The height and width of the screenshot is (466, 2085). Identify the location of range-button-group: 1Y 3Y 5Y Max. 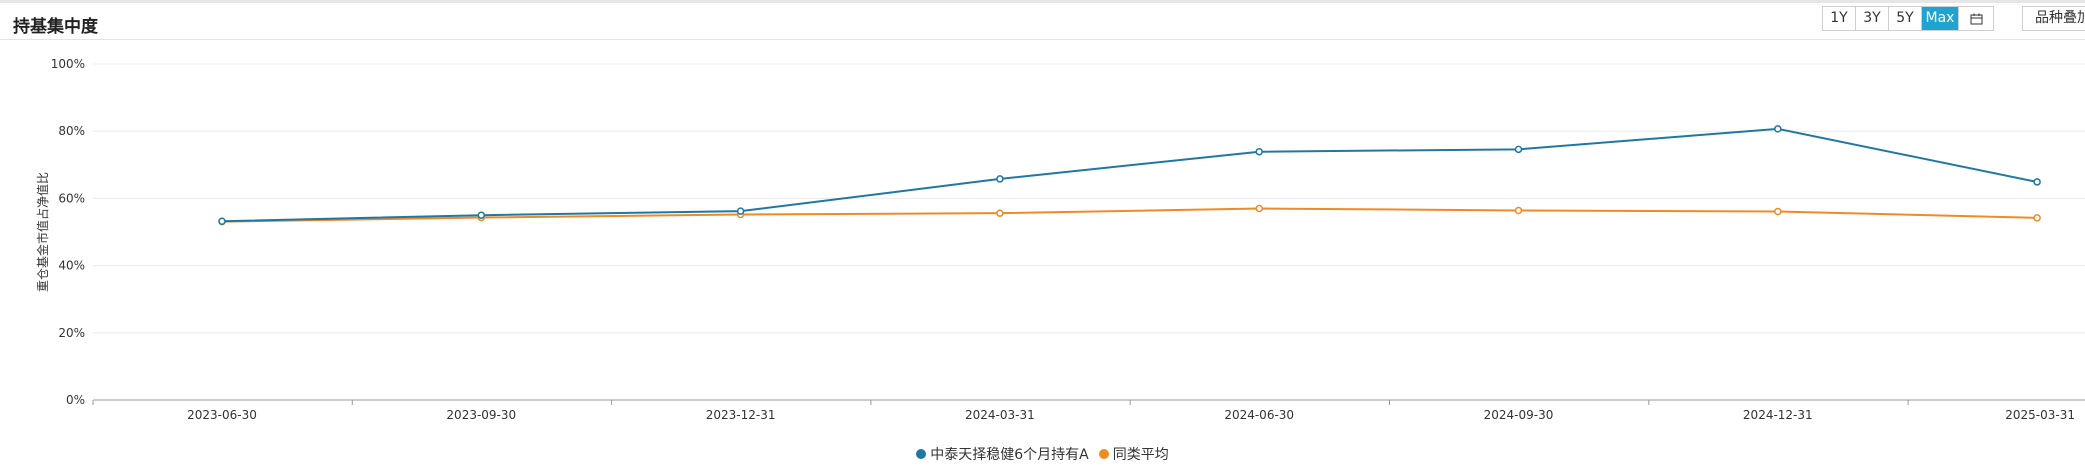
(1908, 18).